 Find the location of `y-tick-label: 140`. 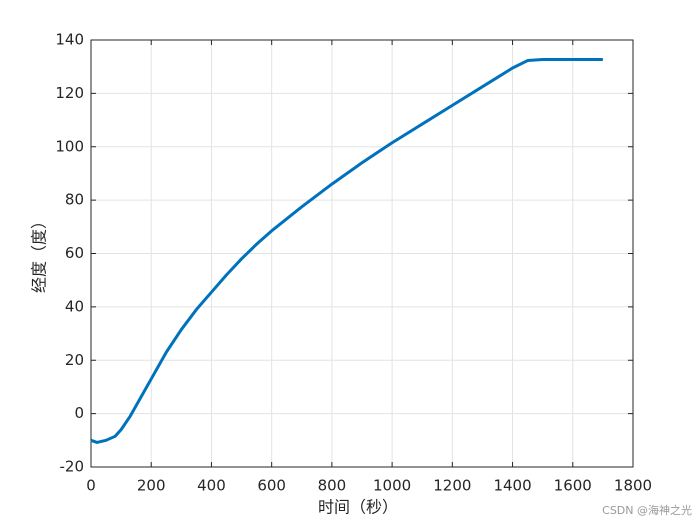

y-tick-label: 140 is located at coordinates (69, 40).